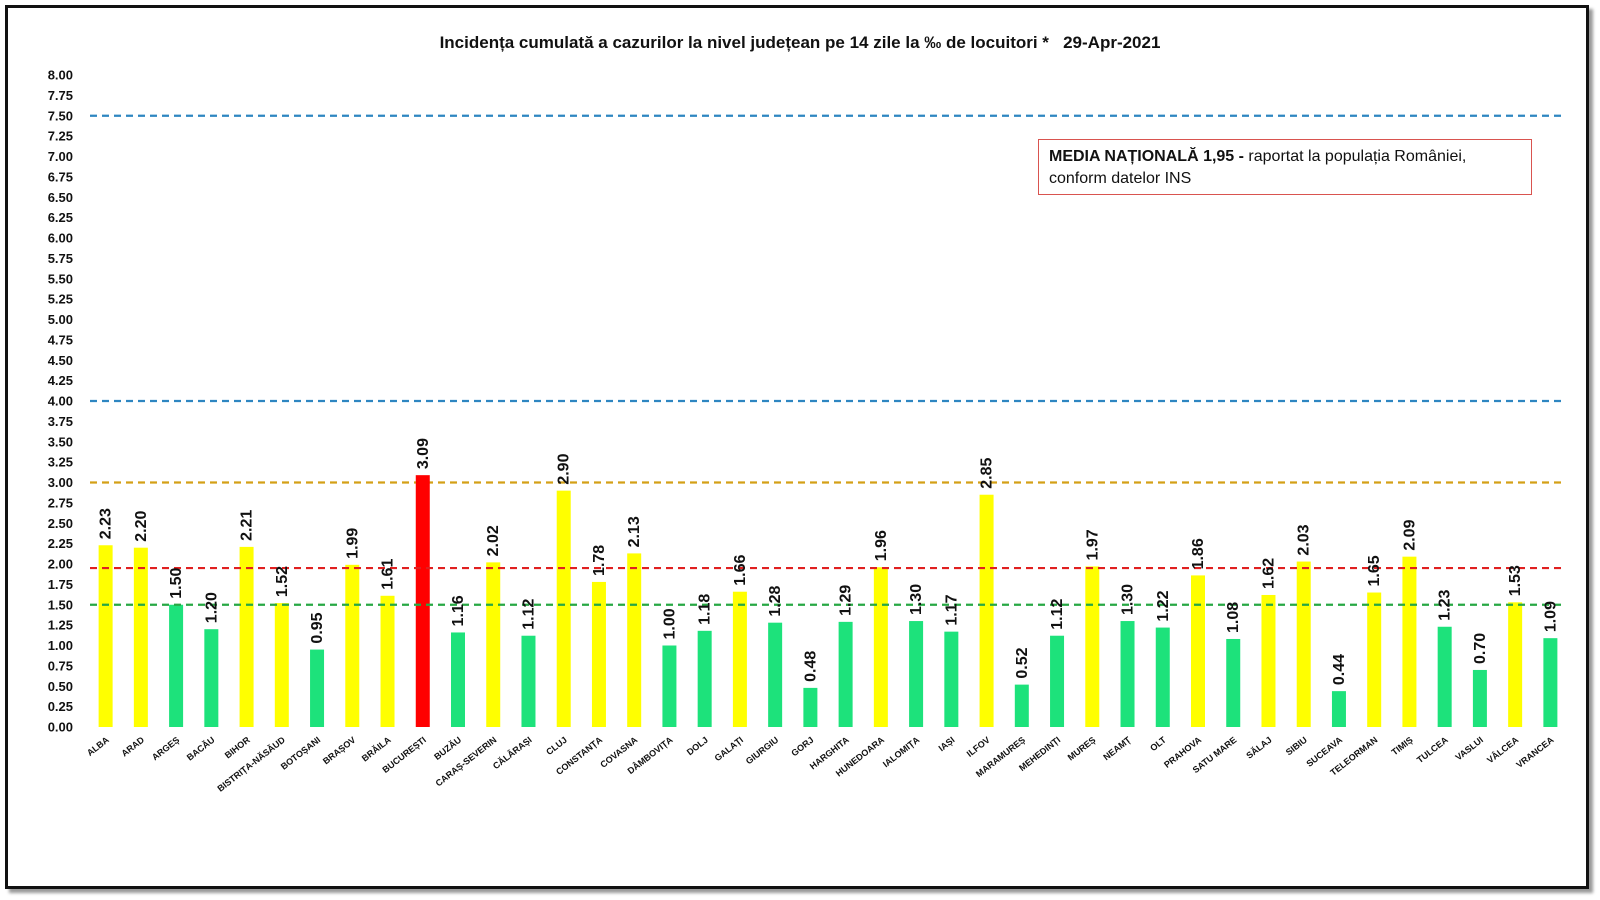 The height and width of the screenshot is (900, 1600). What do you see at coordinates (60, 441) in the screenshot?
I see `y-tick-label: 3.50` at bounding box center [60, 441].